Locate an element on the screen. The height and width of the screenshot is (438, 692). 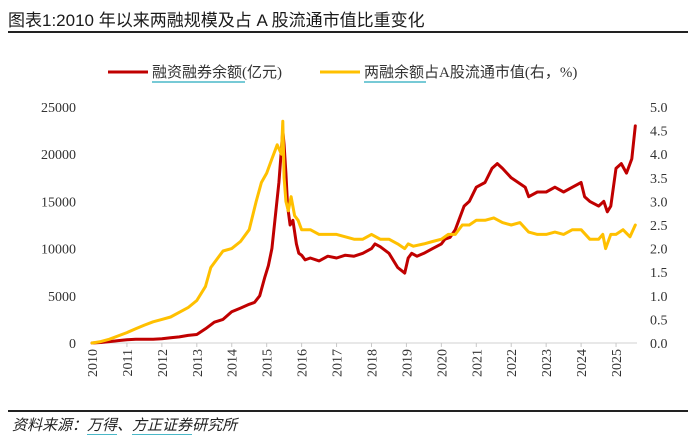
legend-label-margin-balance-main: 融资融券余额 is located at coordinates (197, 72).